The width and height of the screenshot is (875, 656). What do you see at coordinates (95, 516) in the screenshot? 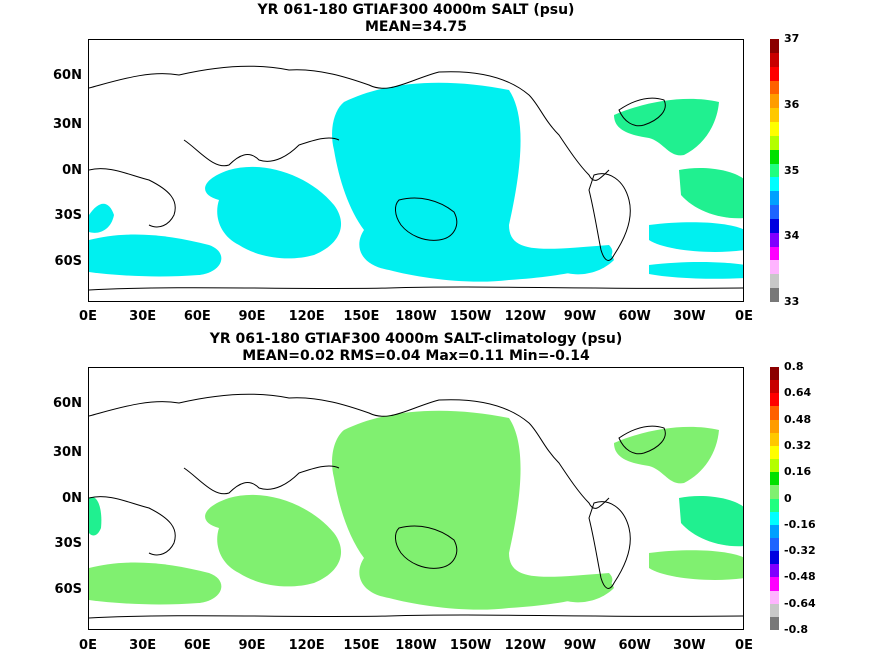
I see `west-indian-diff` at bounding box center [95, 516].